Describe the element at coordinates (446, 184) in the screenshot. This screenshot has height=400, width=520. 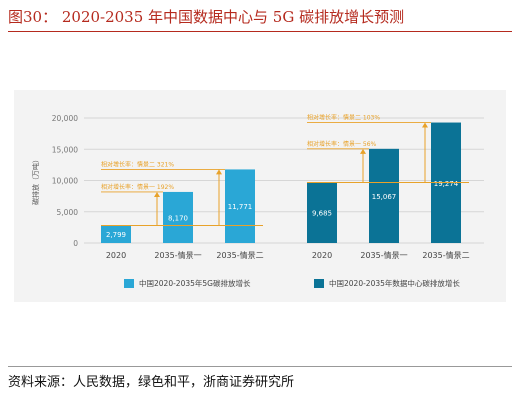
I see `bar-value-label: 19,274` at that location.